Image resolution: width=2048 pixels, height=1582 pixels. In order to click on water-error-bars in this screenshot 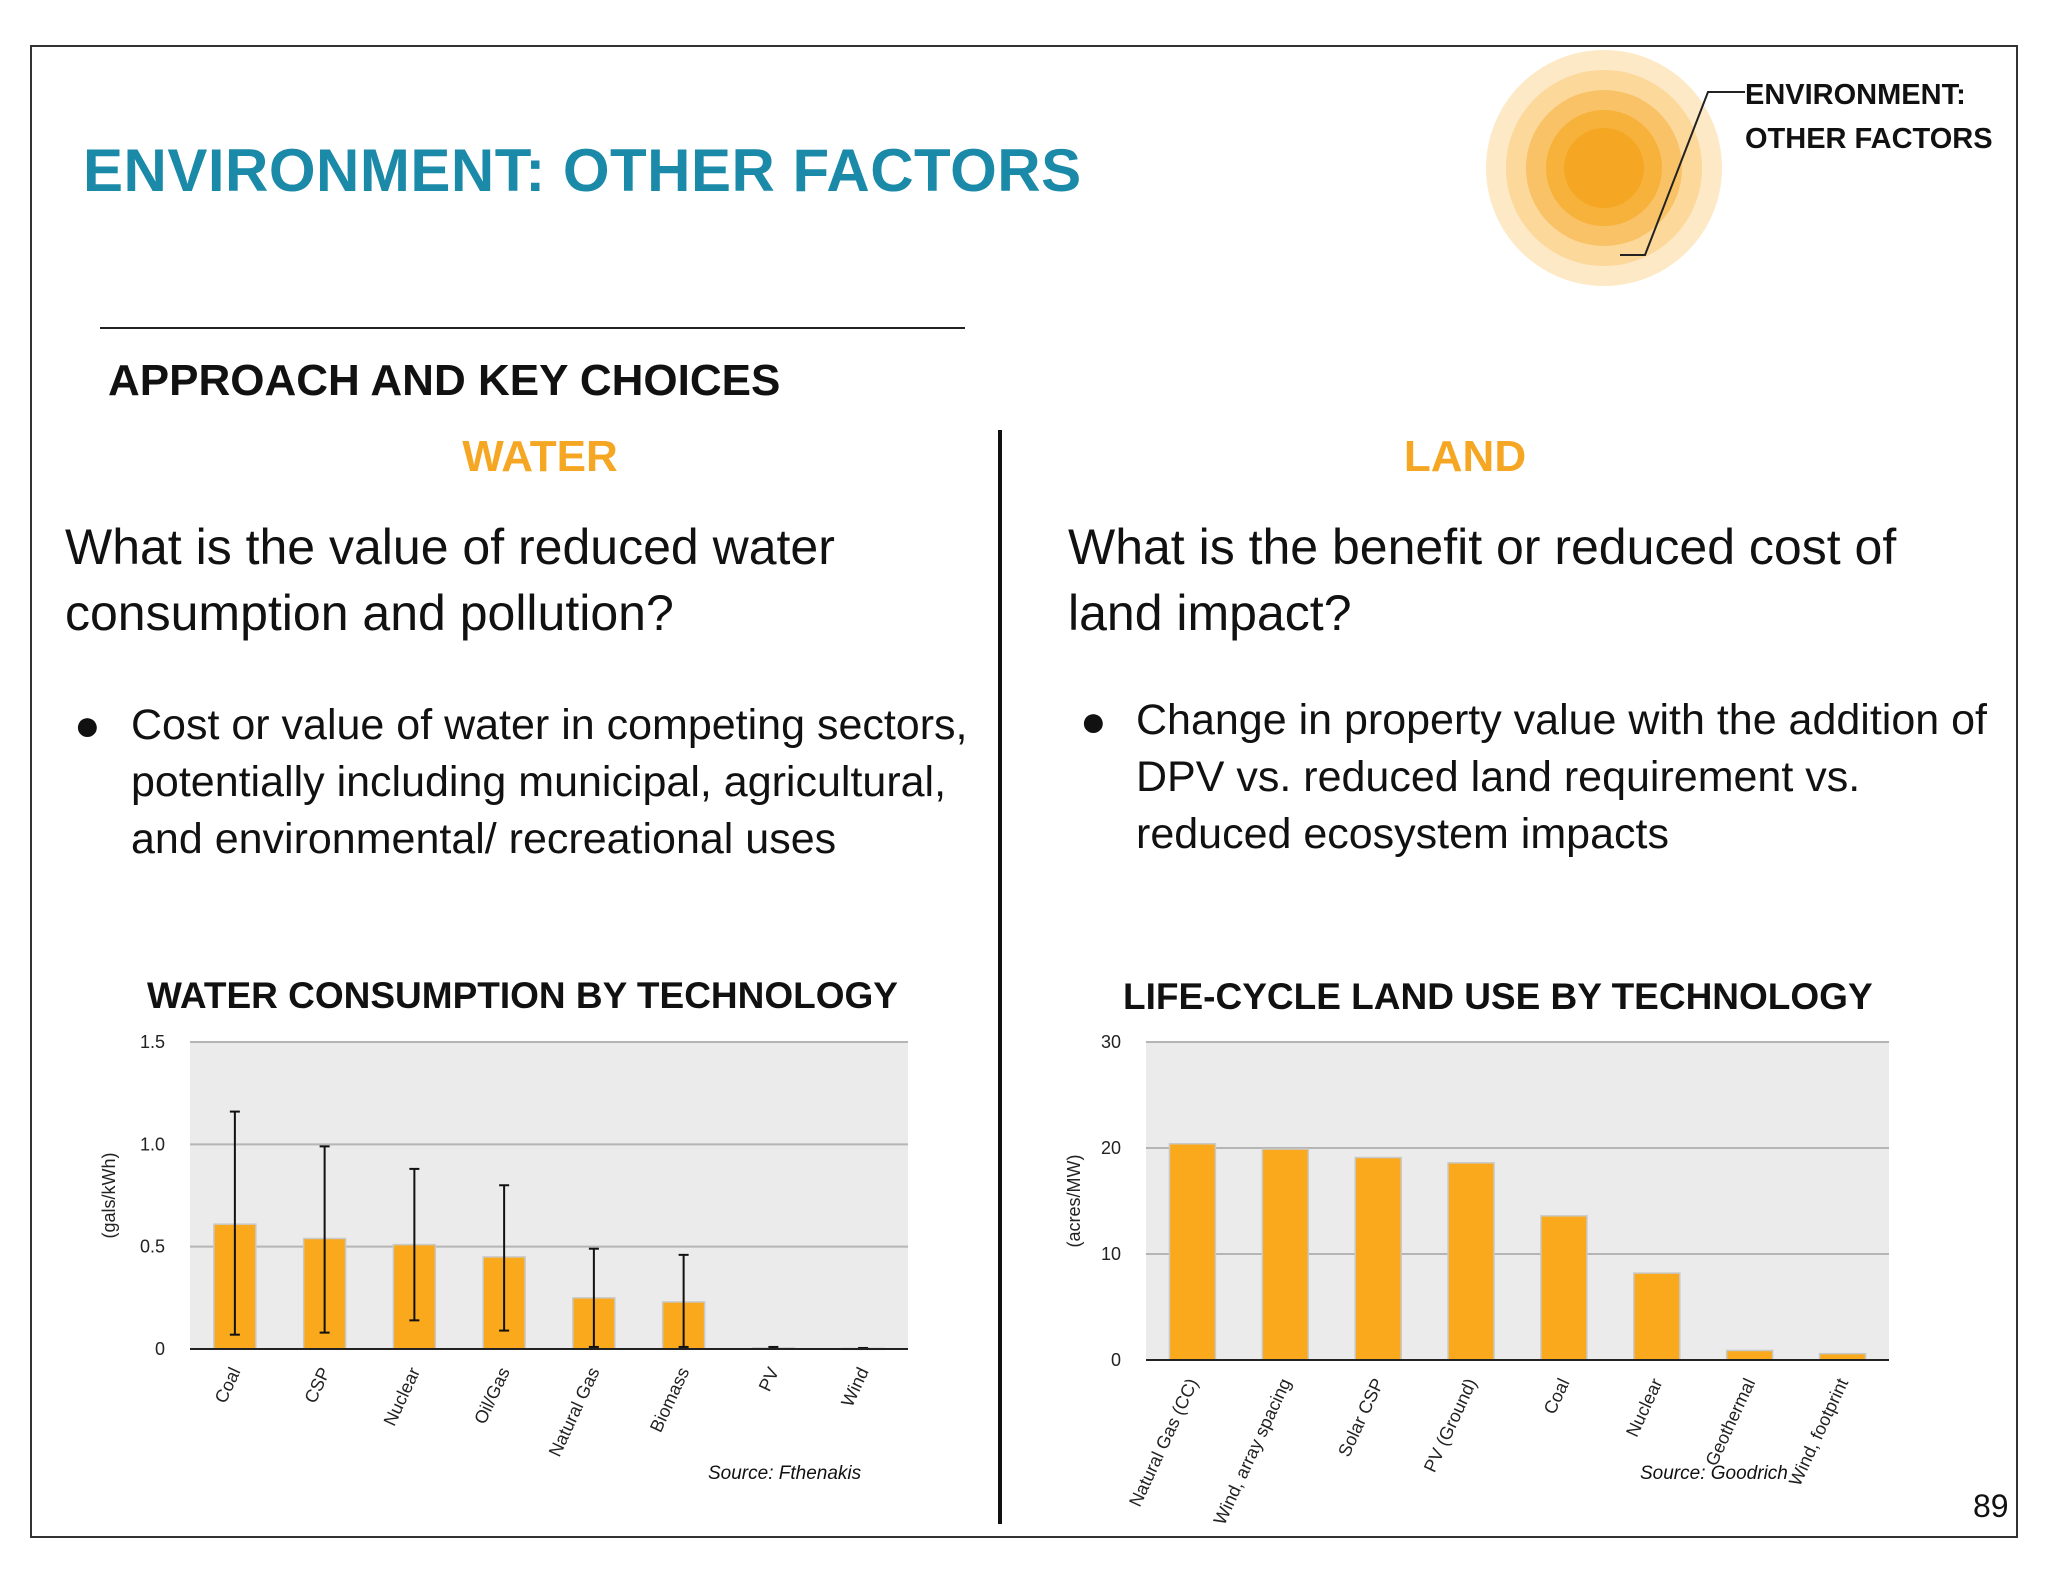, I will do `click(549, 1230)`.